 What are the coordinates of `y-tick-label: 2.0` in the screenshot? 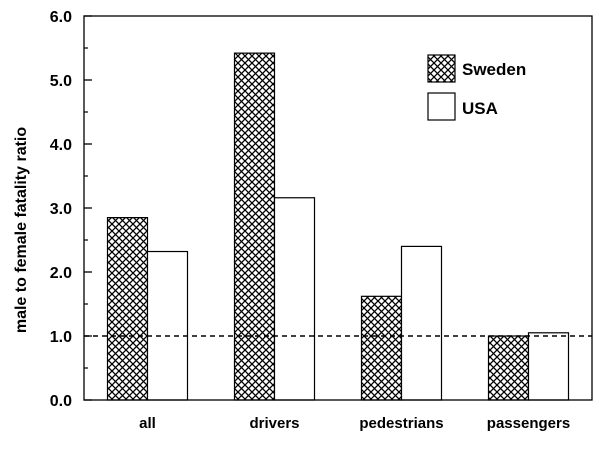 It's located at (61, 273).